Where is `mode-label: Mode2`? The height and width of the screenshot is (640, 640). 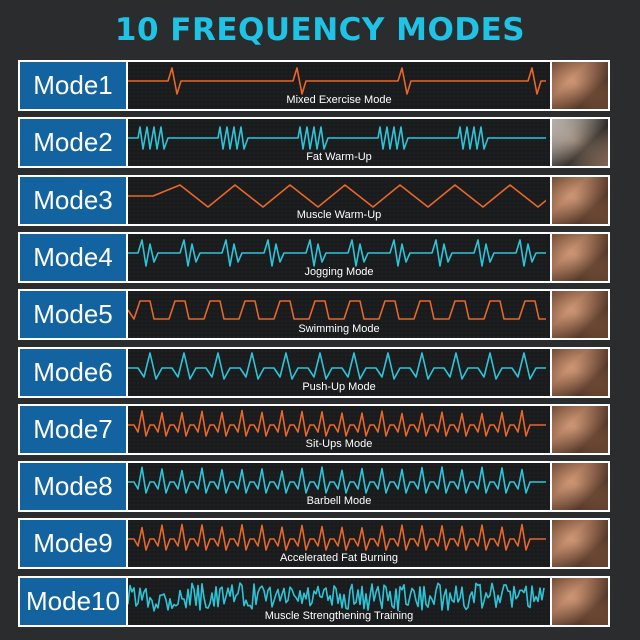
mode-label: Mode2 is located at coordinates (74, 143).